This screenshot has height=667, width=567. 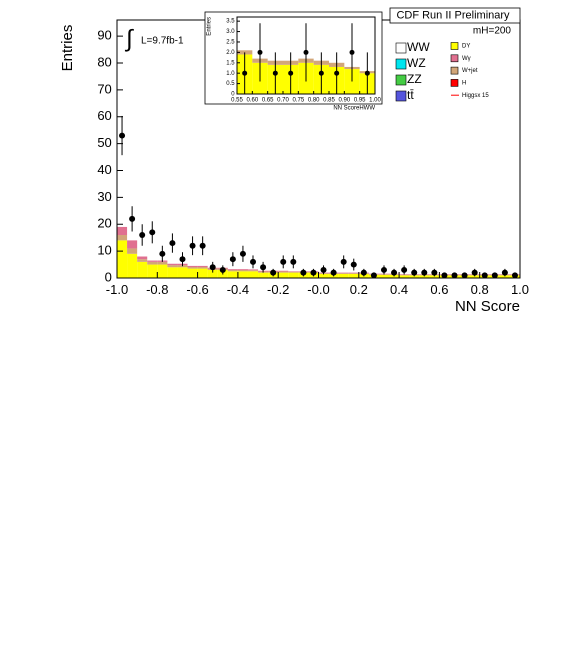 I want to click on x-tick-label: 0.60, so click(x=252, y=100).